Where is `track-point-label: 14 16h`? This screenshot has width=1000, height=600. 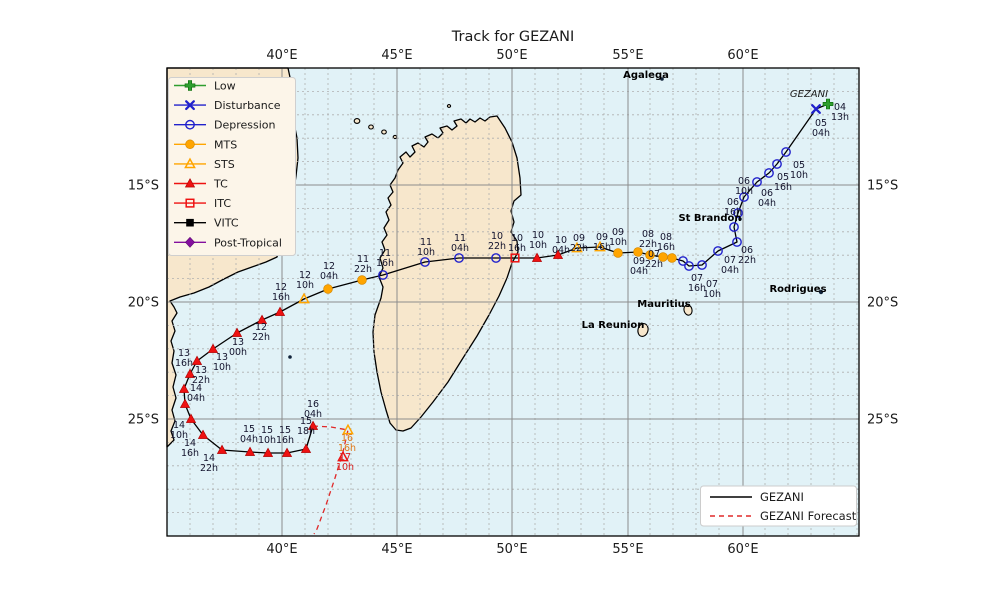
track-point-label: 14 16h is located at coordinates (190, 448).